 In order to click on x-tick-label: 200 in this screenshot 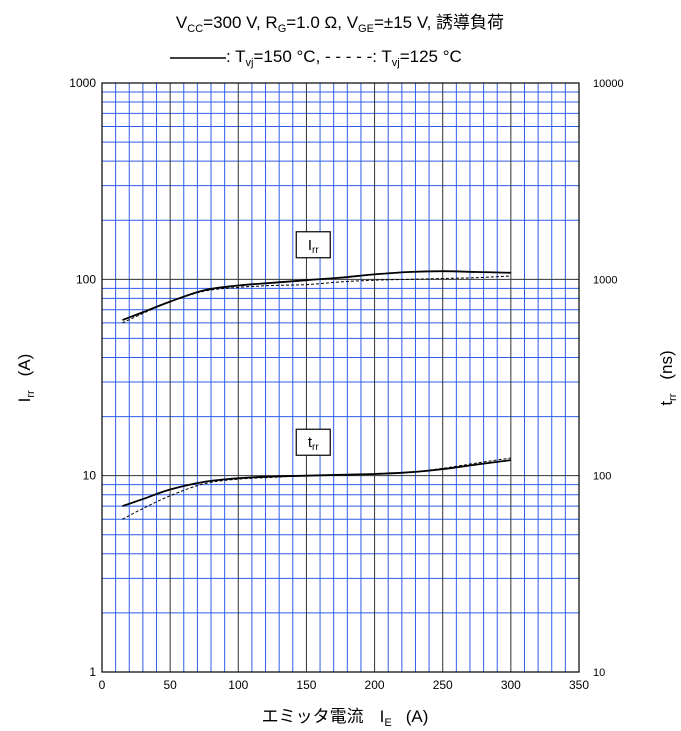, I will do `click(375, 685)`.